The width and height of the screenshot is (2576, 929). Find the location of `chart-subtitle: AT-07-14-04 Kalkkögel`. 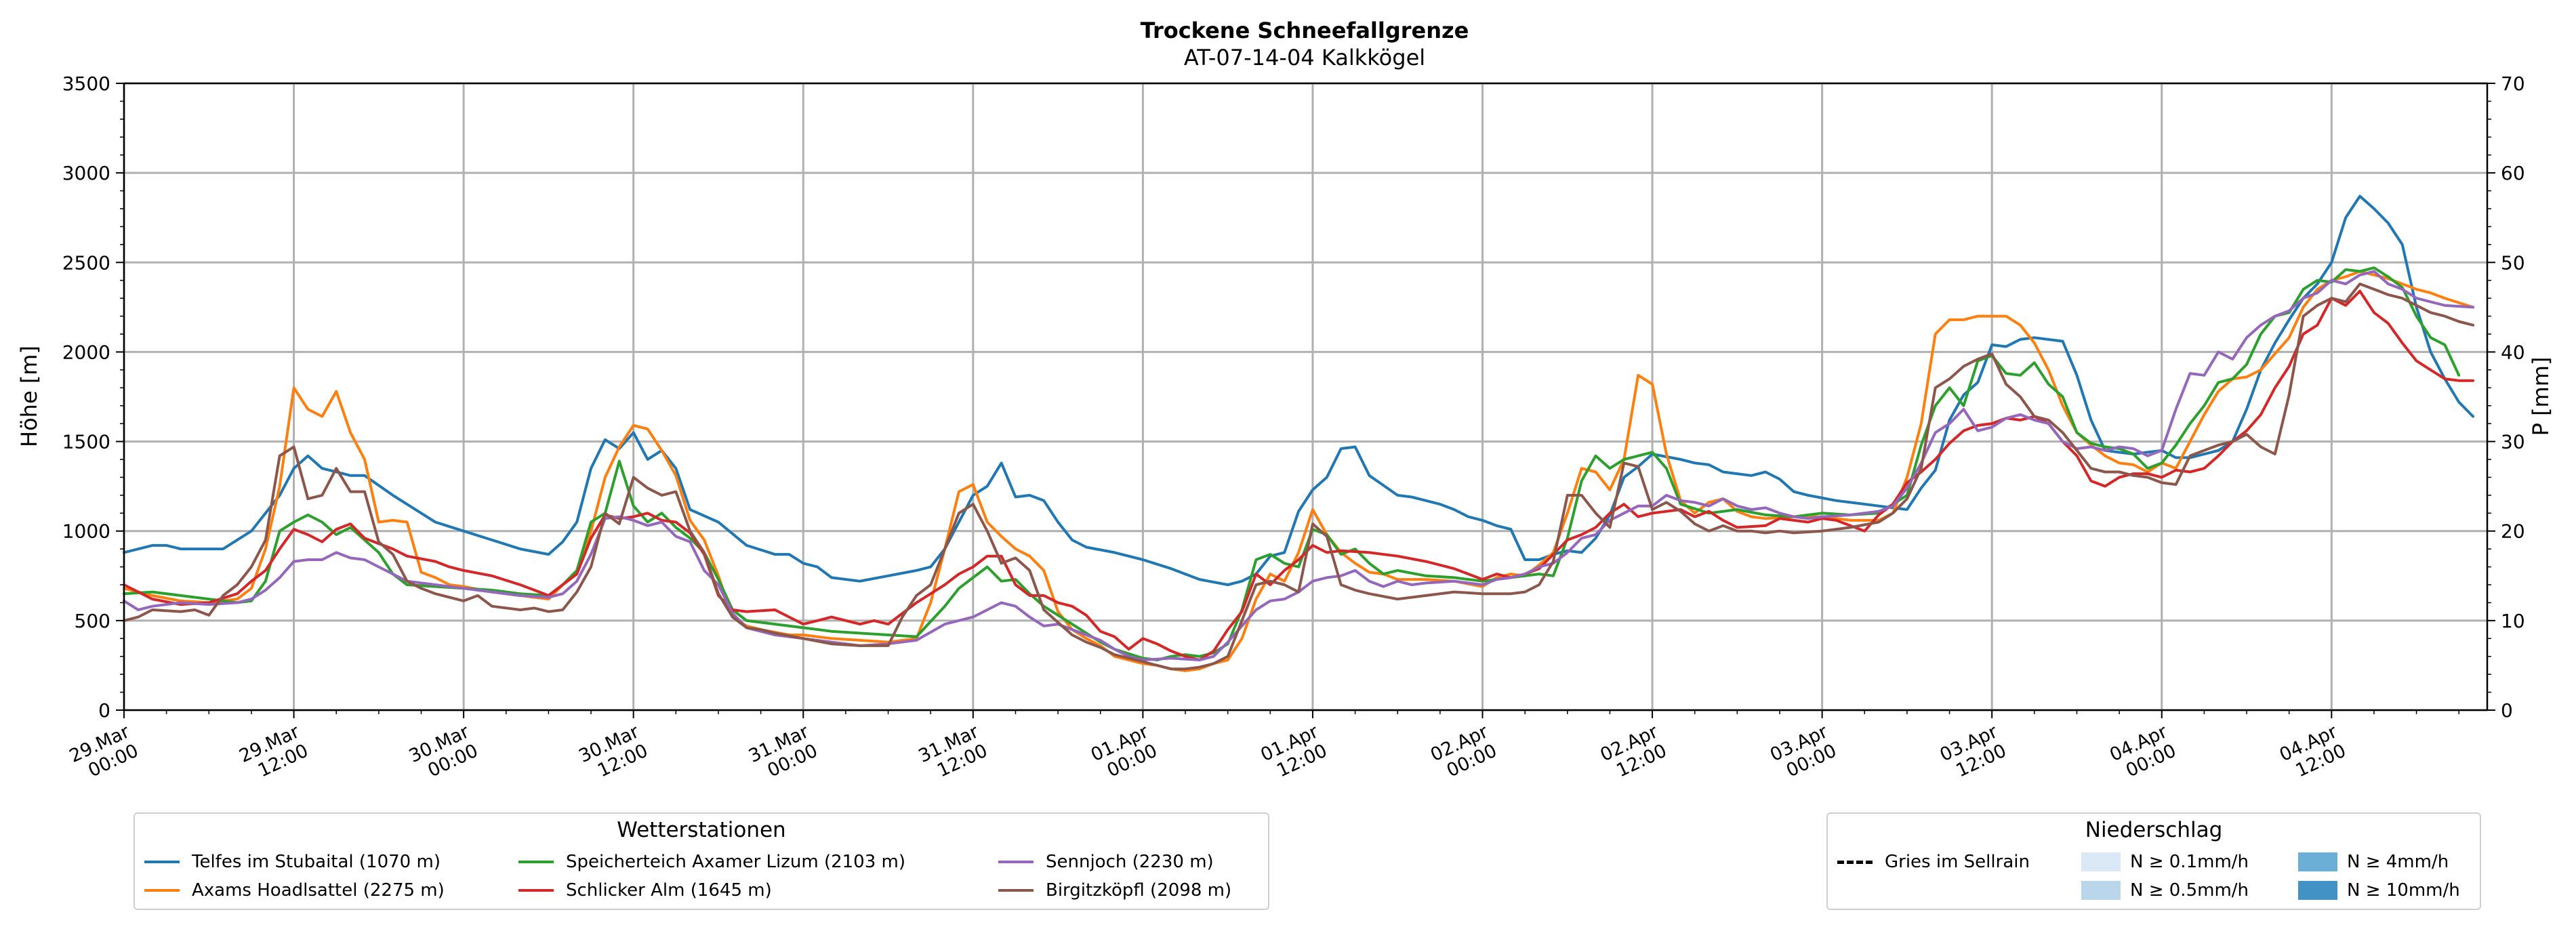

chart-subtitle: AT-07-14-04 Kalkkögel is located at coordinates (1305, 57).